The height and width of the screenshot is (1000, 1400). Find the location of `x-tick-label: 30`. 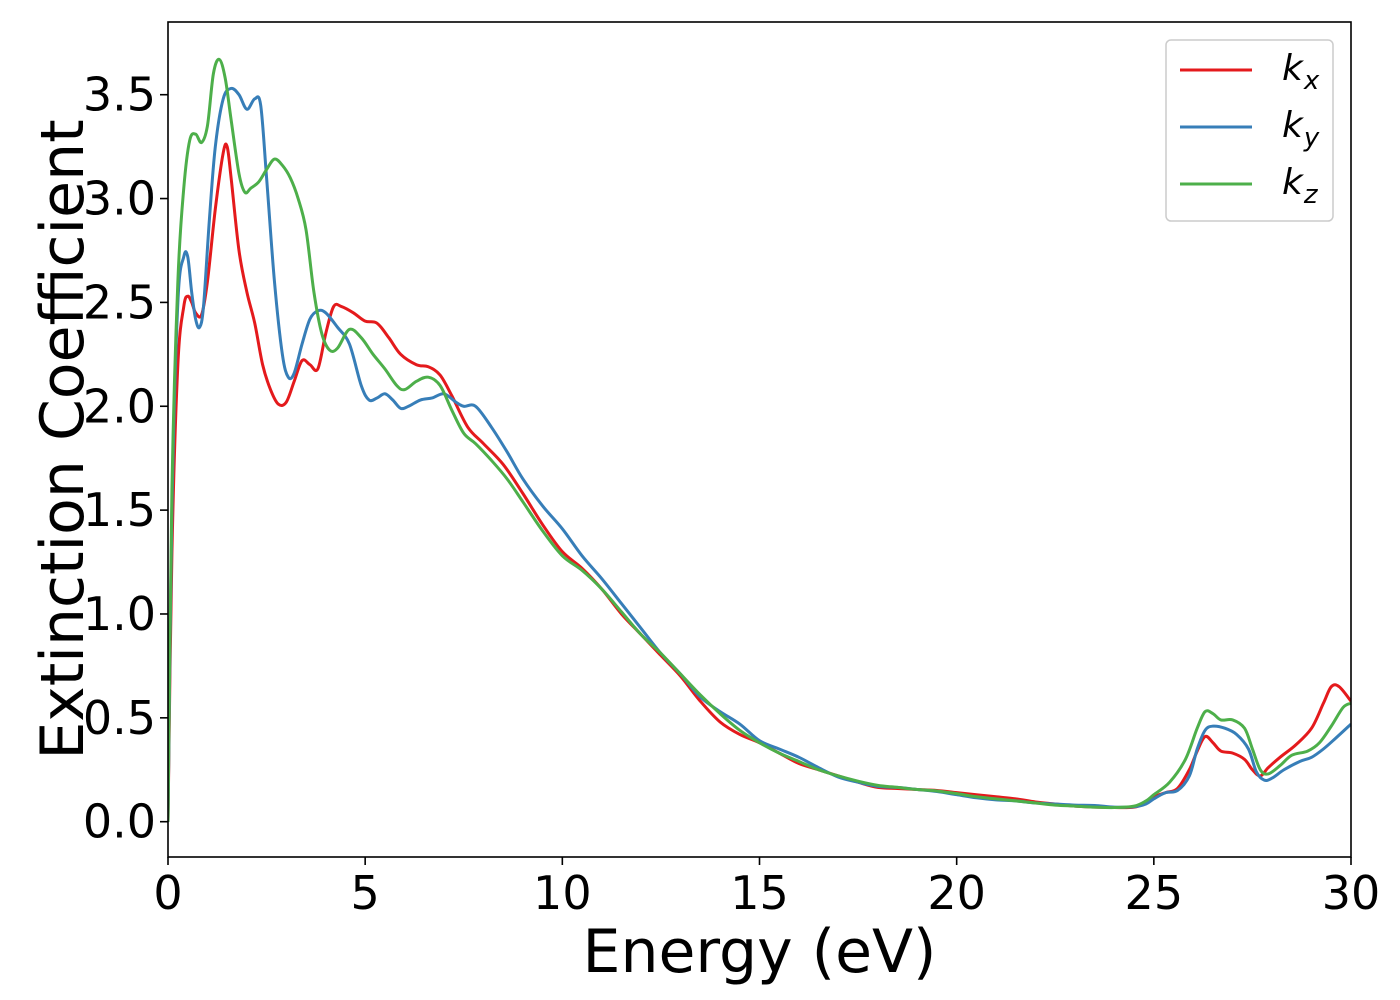

x-tick-label: 30 is located at coordinates (1351, 893).